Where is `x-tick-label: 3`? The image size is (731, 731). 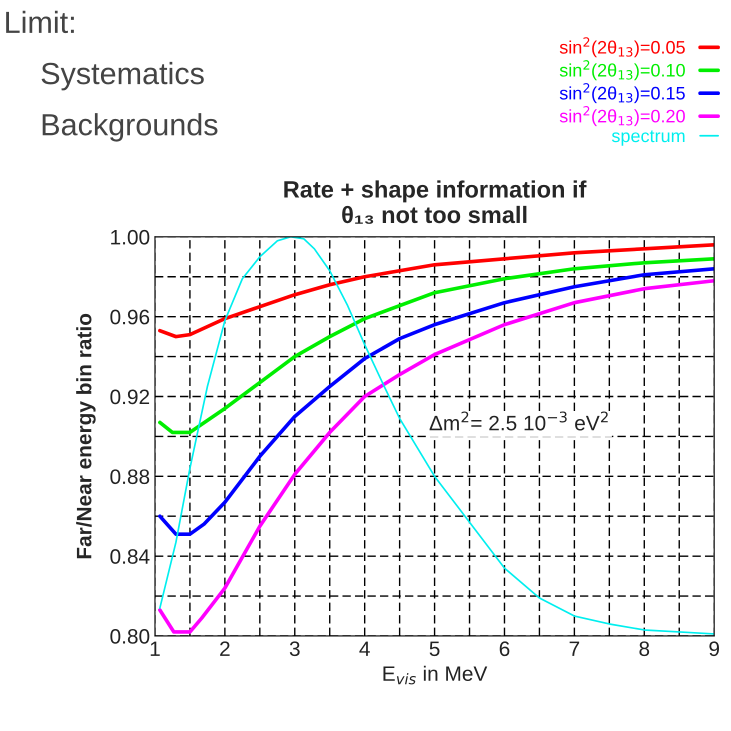 x-tick-label: 3 is located at coordinates (295, 648).